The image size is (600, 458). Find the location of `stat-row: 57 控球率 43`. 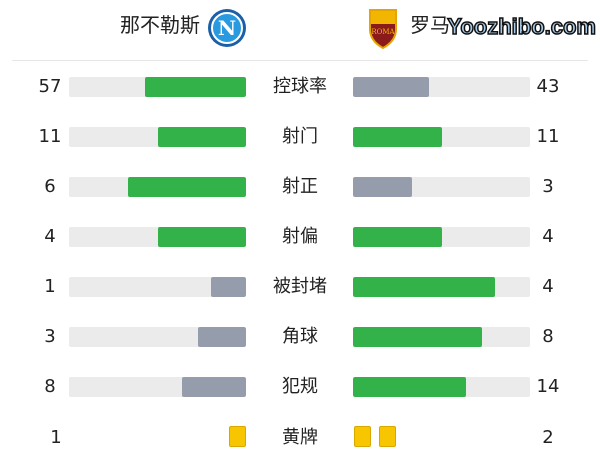

stat-row: 57 控球率 43 is located at coordinates (300, 87).